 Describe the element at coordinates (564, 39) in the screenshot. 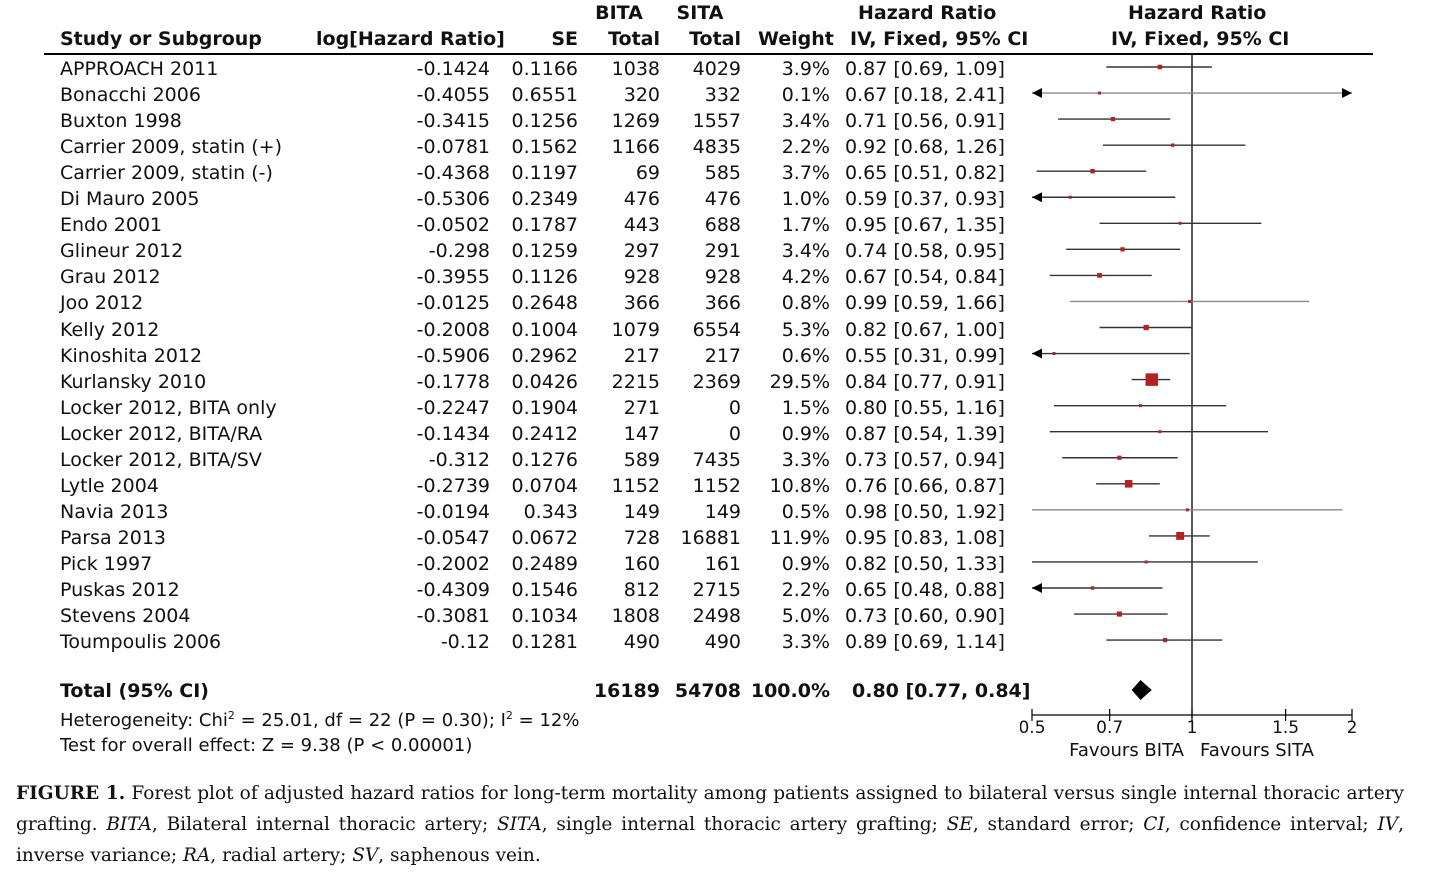

I see `header-se: SE` at that location.